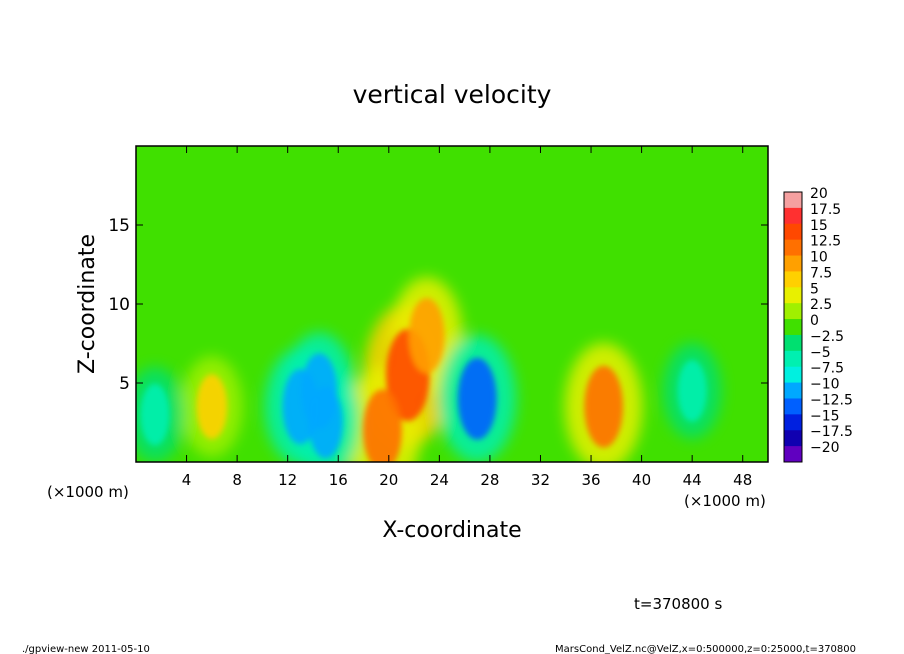  I want to click on colorbar-label: −5, so click(820, 353).